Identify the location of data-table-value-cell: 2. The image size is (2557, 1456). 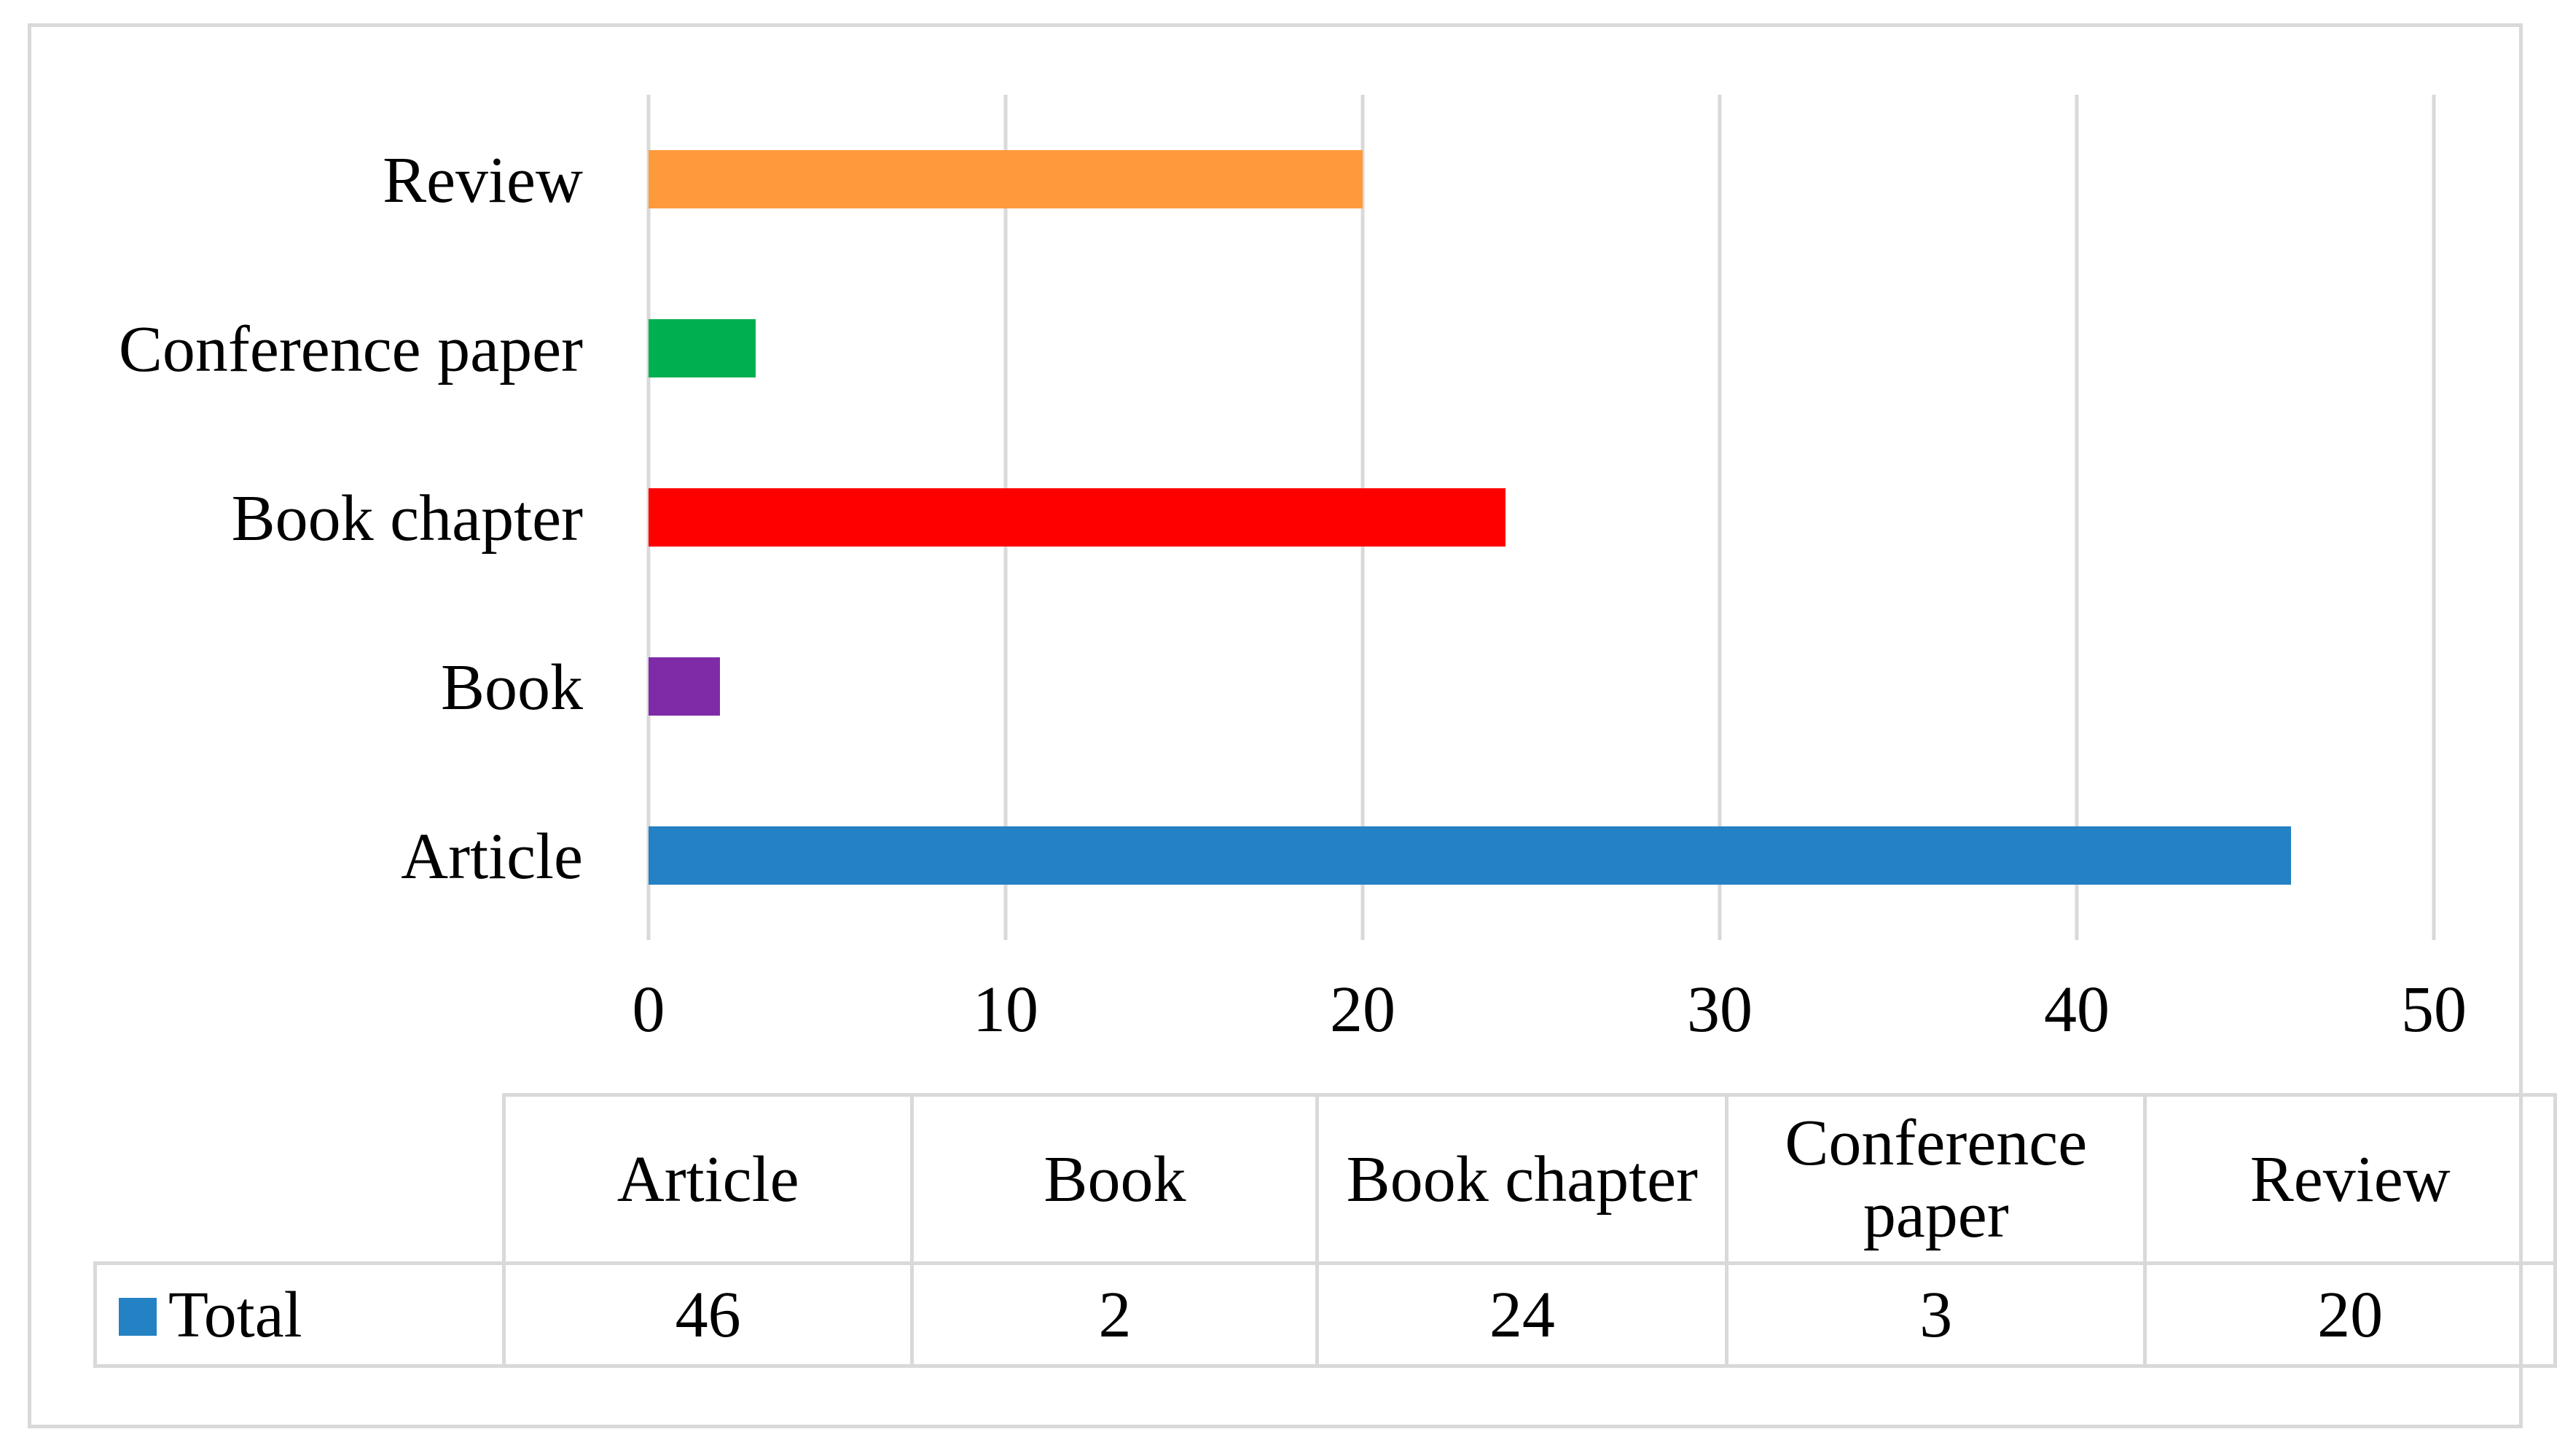
(1115, 1314).